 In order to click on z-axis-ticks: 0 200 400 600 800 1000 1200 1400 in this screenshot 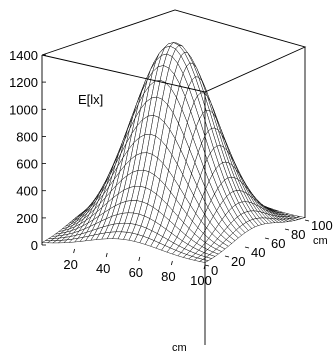, I will do `click(27, 150)`.